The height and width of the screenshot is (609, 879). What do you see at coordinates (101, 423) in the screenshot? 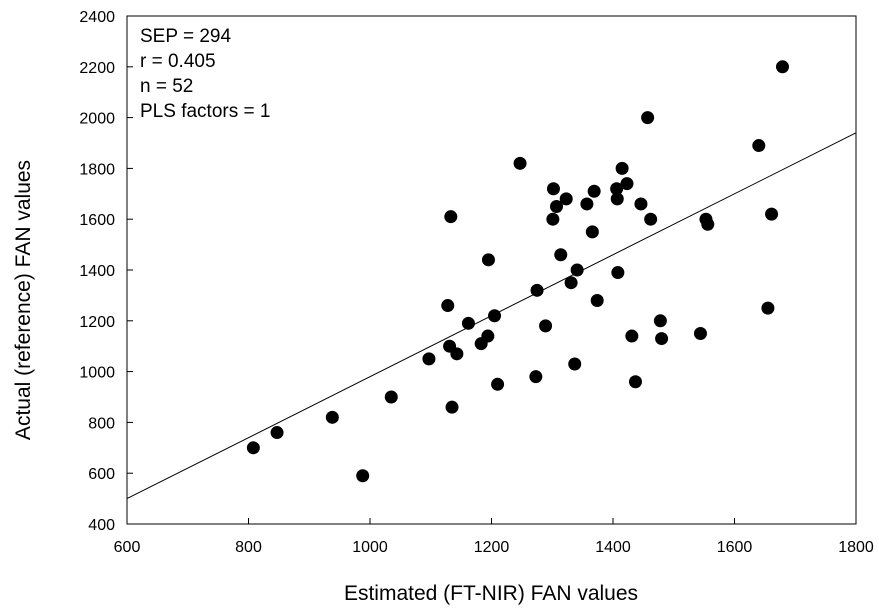
I see `y-tick-label: 800` at bounding box center [101, 423].